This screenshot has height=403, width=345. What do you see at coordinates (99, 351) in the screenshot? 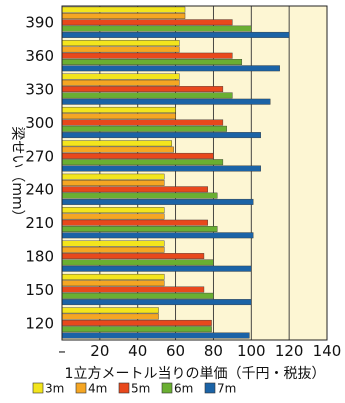
I see `x-tick-1: 20` at bounding box center [99, 351].